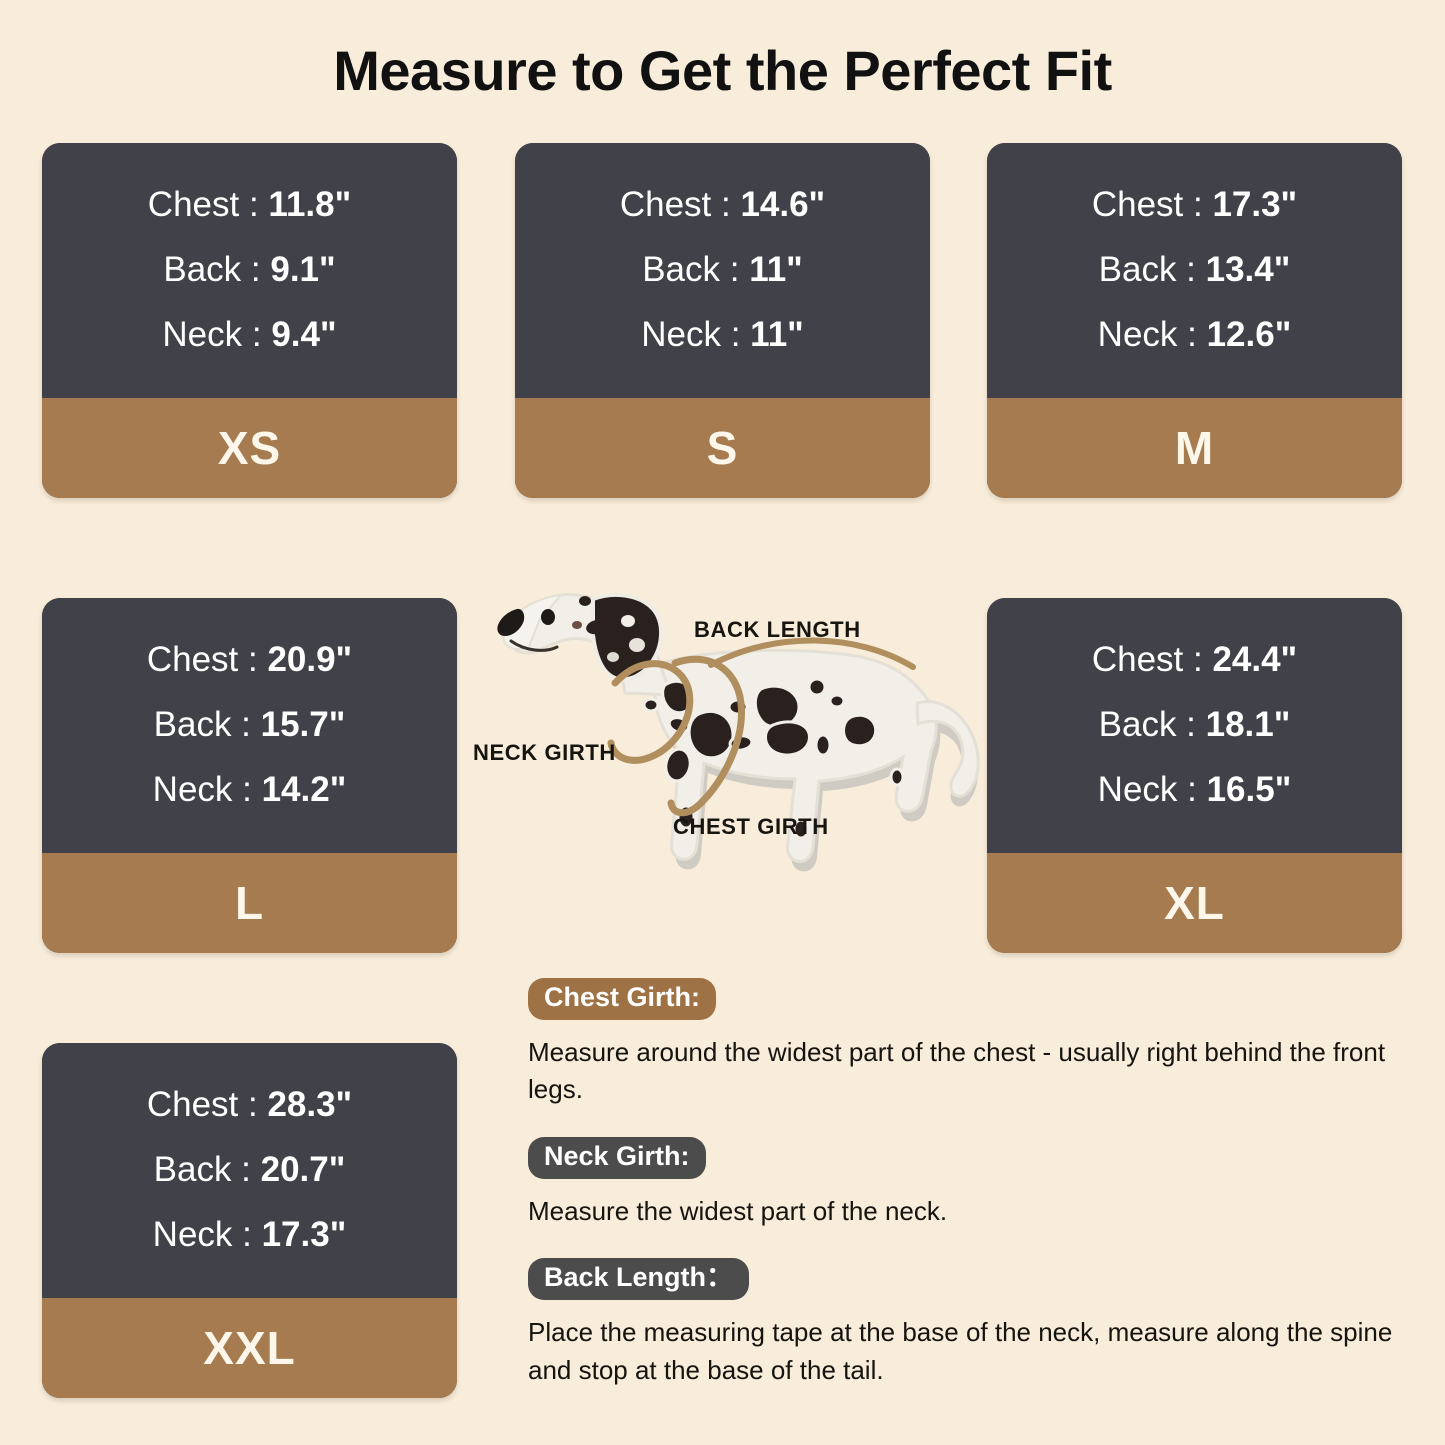 This screenshot has width=1445, height=1445. Describe the element at coordinates (303, 270) in the screenshot. I see `spec-back-value: 9.1"` at that location.